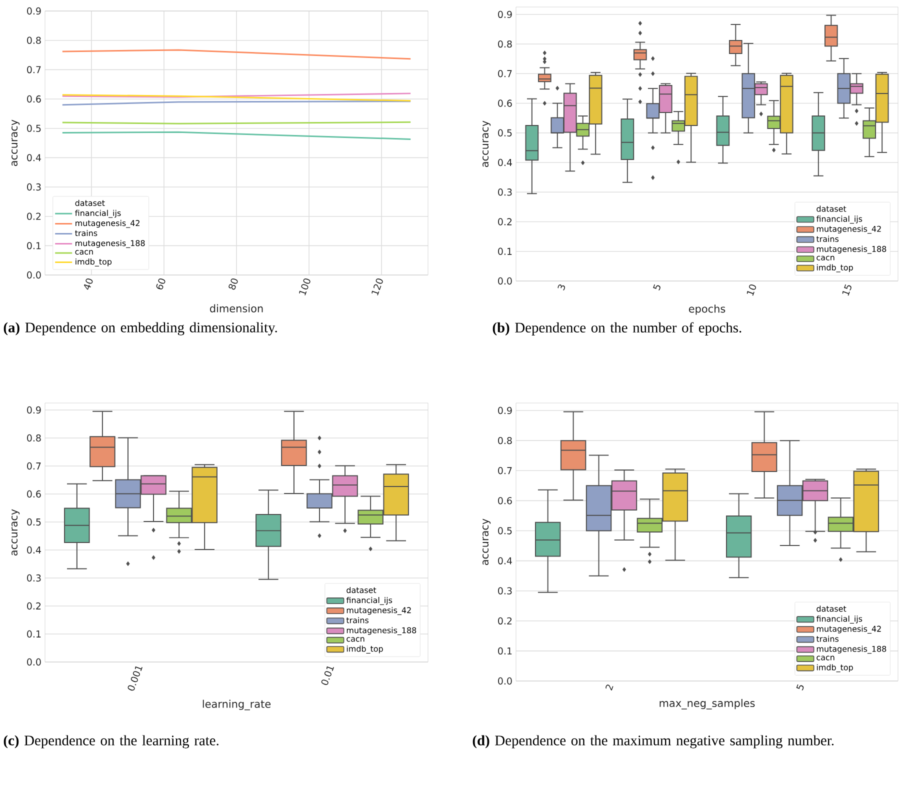  I want to click on text: (b) Dependence on the number of epochs., so click(617, 329).